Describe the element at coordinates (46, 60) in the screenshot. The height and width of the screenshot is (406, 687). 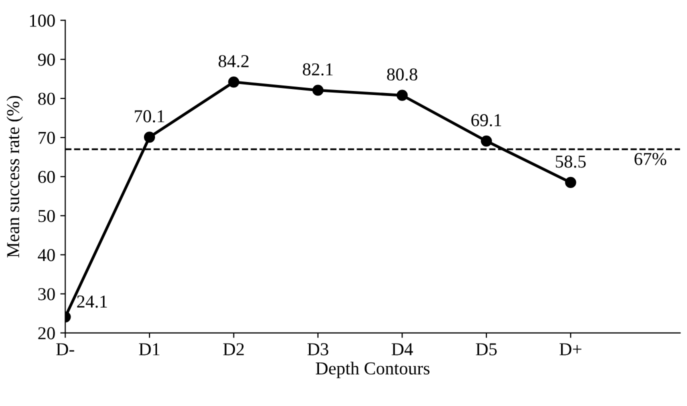
I see `y-tick-label: 90` at that location.